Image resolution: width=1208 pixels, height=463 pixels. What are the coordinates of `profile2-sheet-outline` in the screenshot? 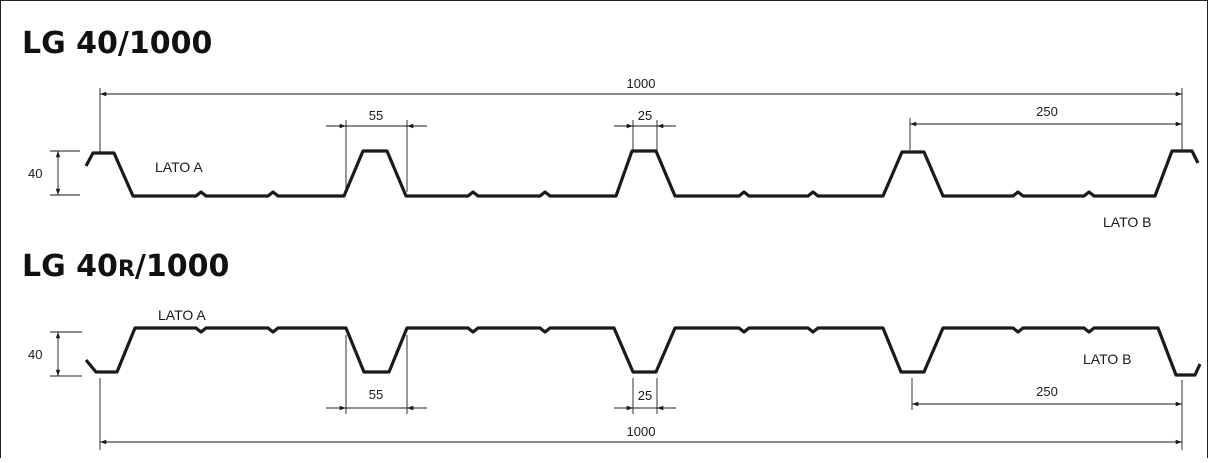 It's located at (643, 351).